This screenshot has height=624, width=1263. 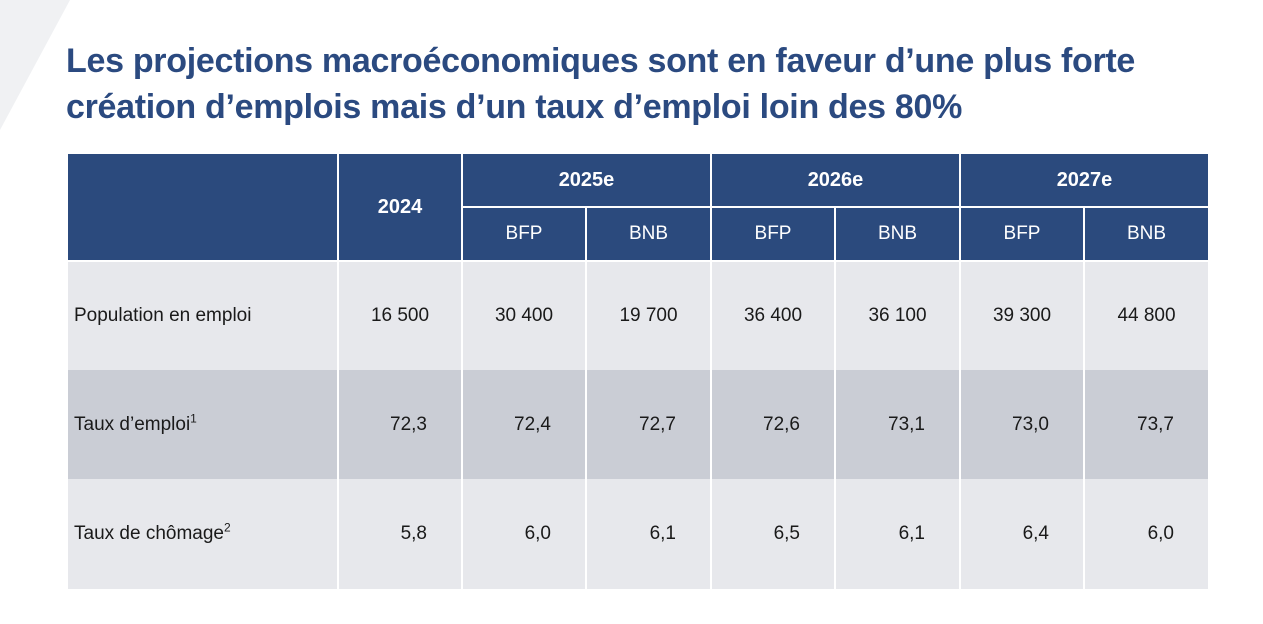 I want to click on cell-2024: 72,3, so click(x=400, y=424).